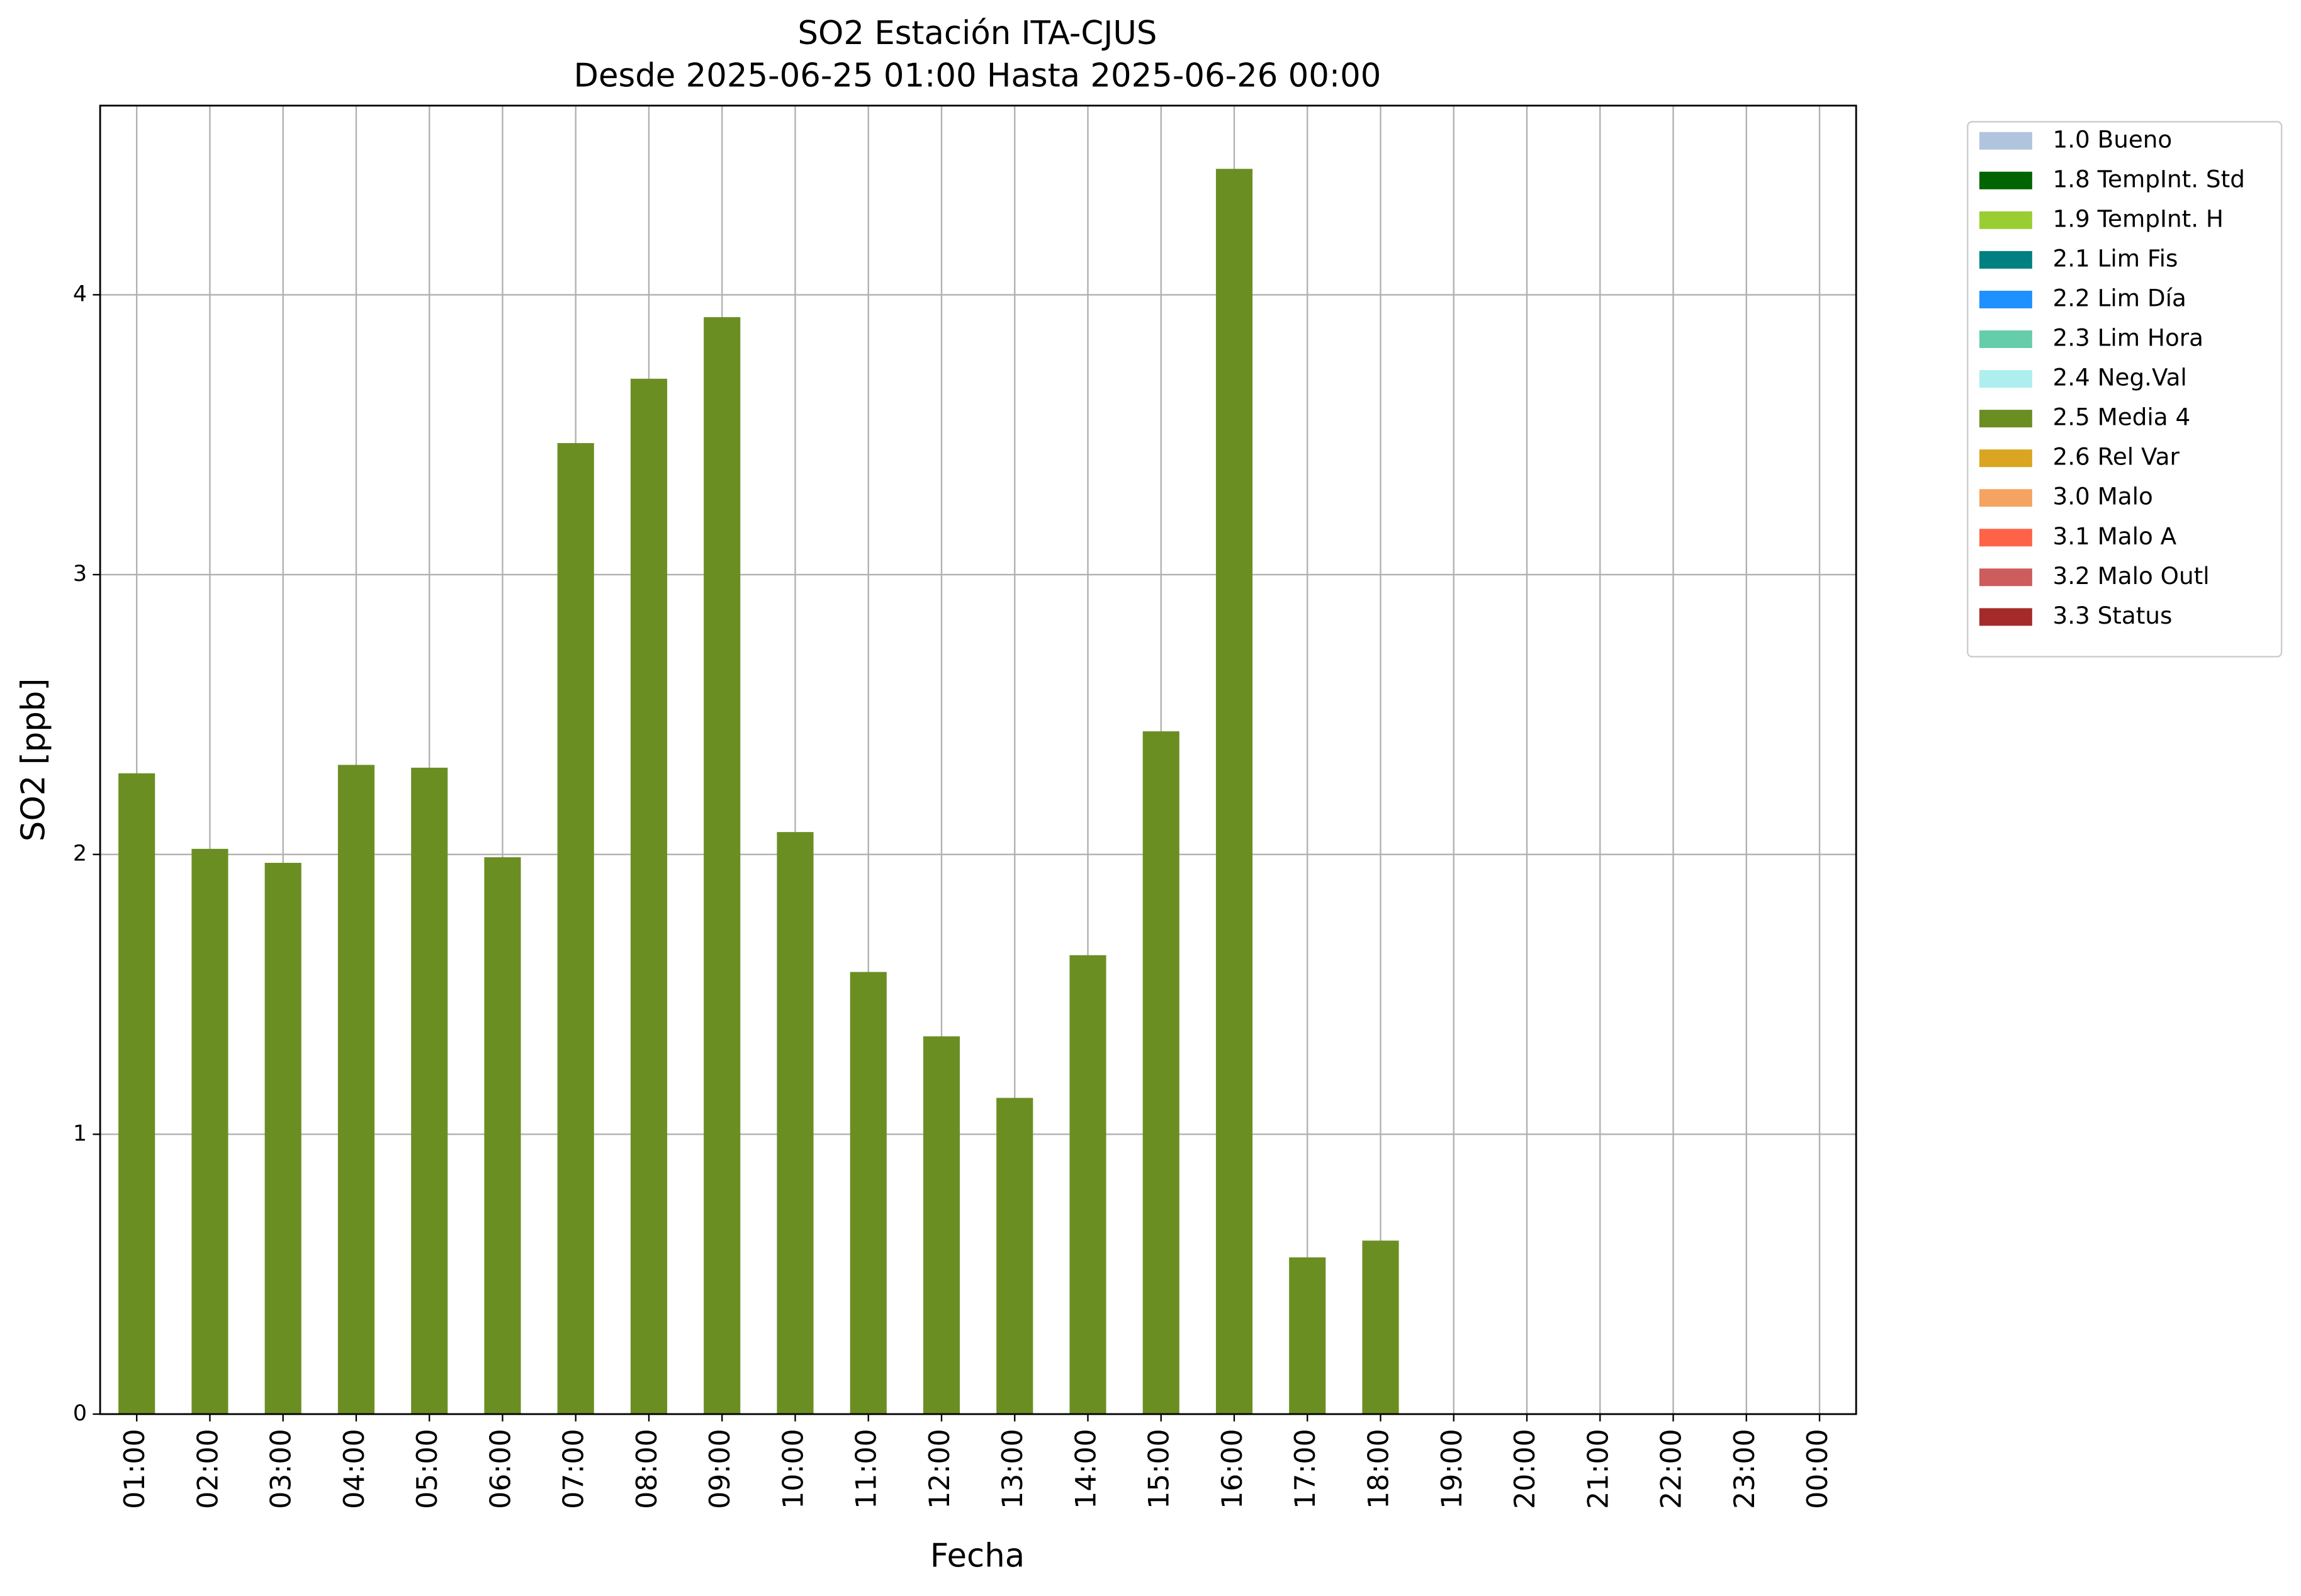 Image resolution: width=2301 pixels, height=1596 pixels. What do you see at coordinates (80, 1413) in the screenshot?
I see `y-tick-label: 0` at bounding box center [80, 1413].